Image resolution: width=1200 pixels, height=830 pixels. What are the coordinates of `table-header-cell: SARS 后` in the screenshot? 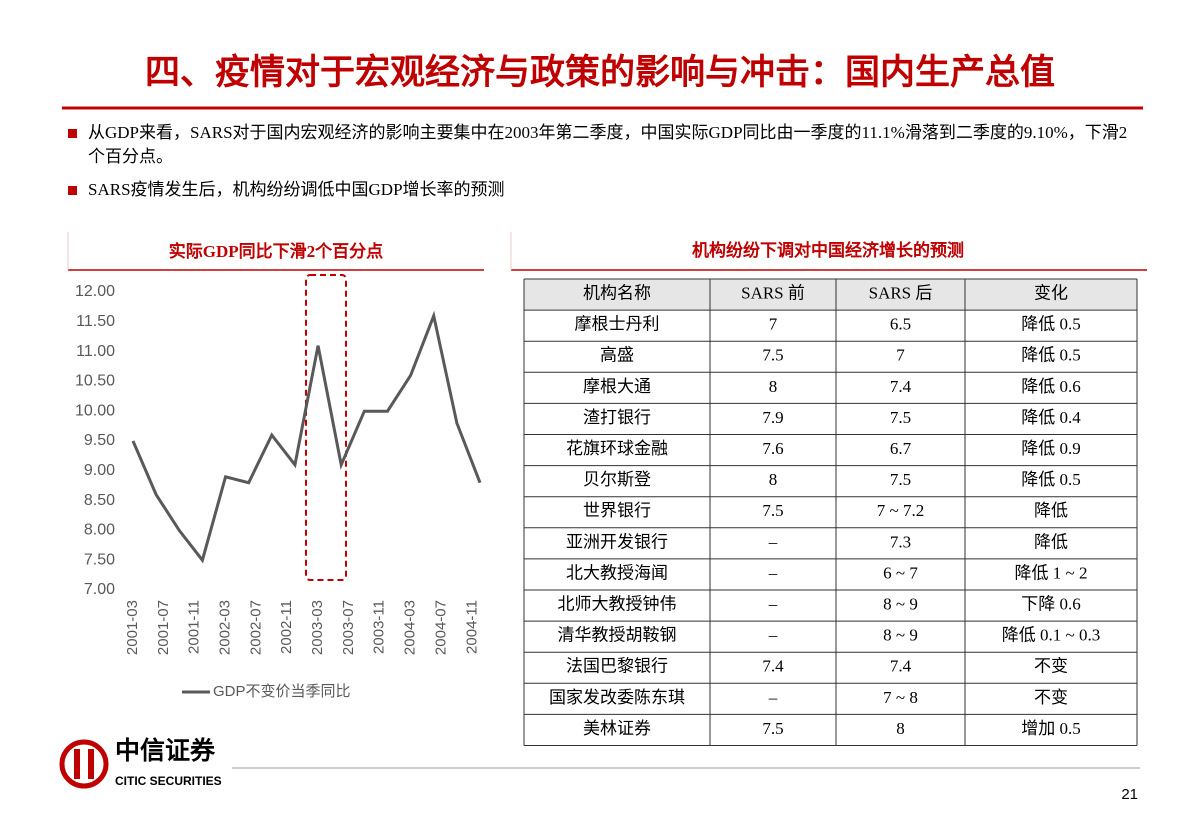 It's located at (901, 292).